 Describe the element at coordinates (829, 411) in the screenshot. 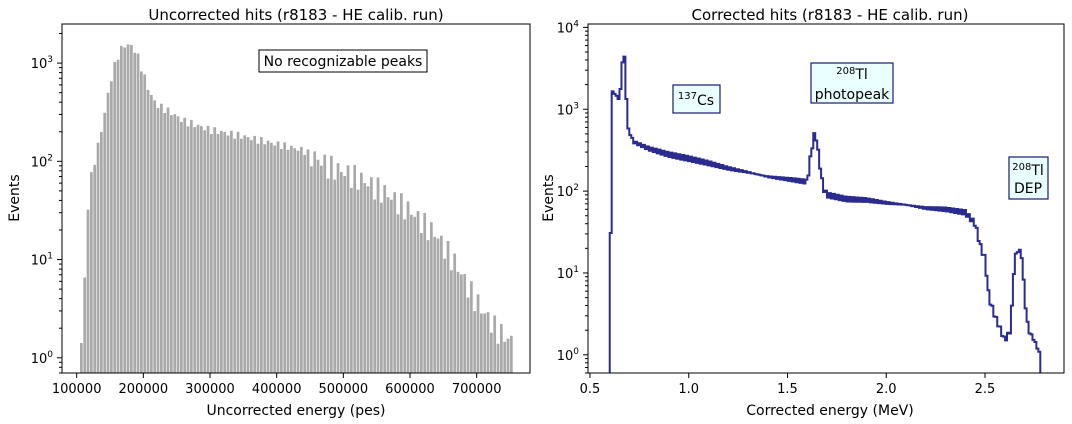

I see `right-x-axis-label: Corrected energy (MeV)` at that location.